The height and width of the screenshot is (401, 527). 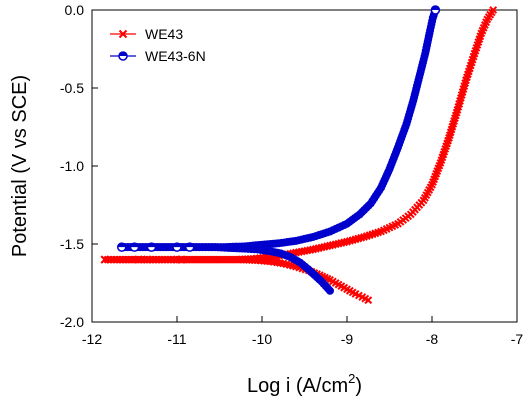 I want to click on x-axis-title-main: Log i (A/cm, so click(x=297, y=386).